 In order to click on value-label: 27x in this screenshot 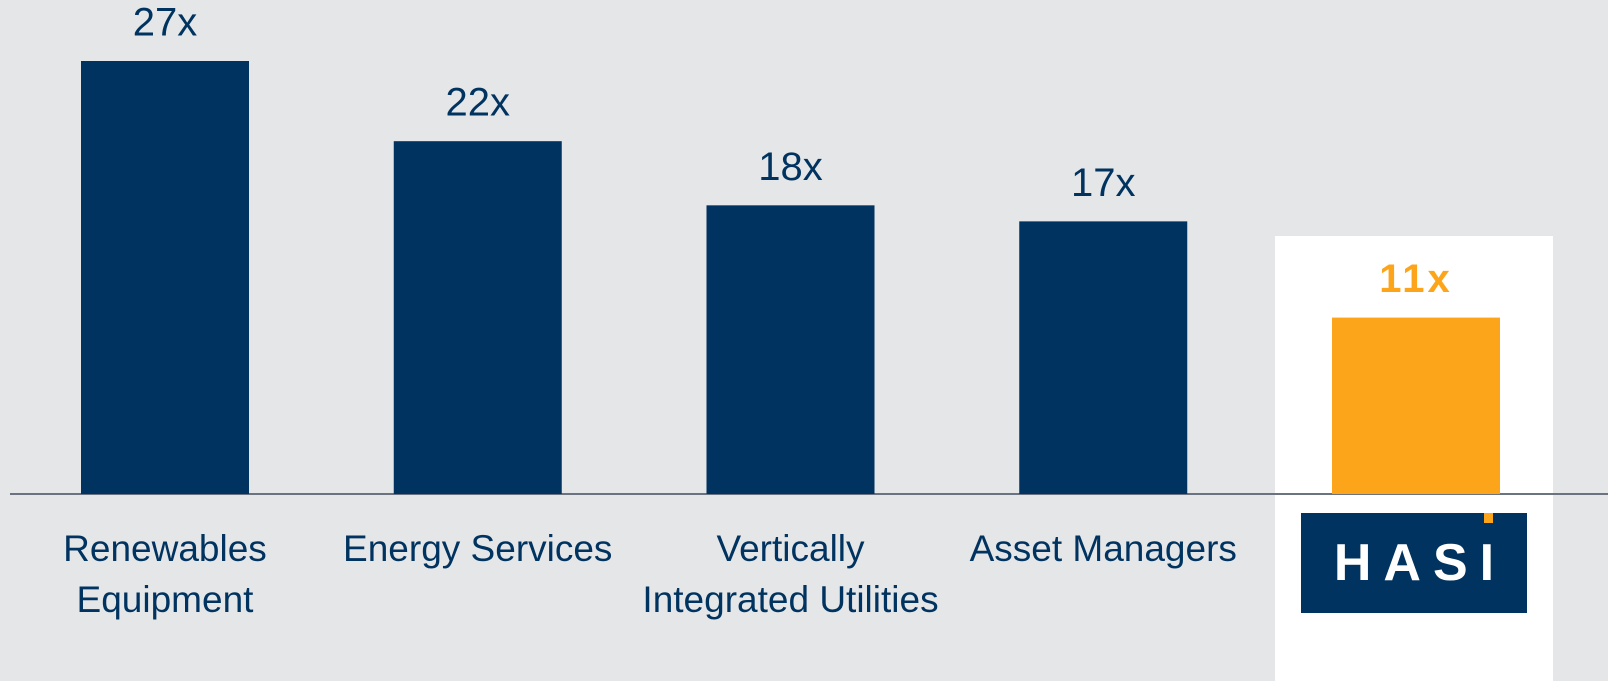, I will do `click(165, 23)`.